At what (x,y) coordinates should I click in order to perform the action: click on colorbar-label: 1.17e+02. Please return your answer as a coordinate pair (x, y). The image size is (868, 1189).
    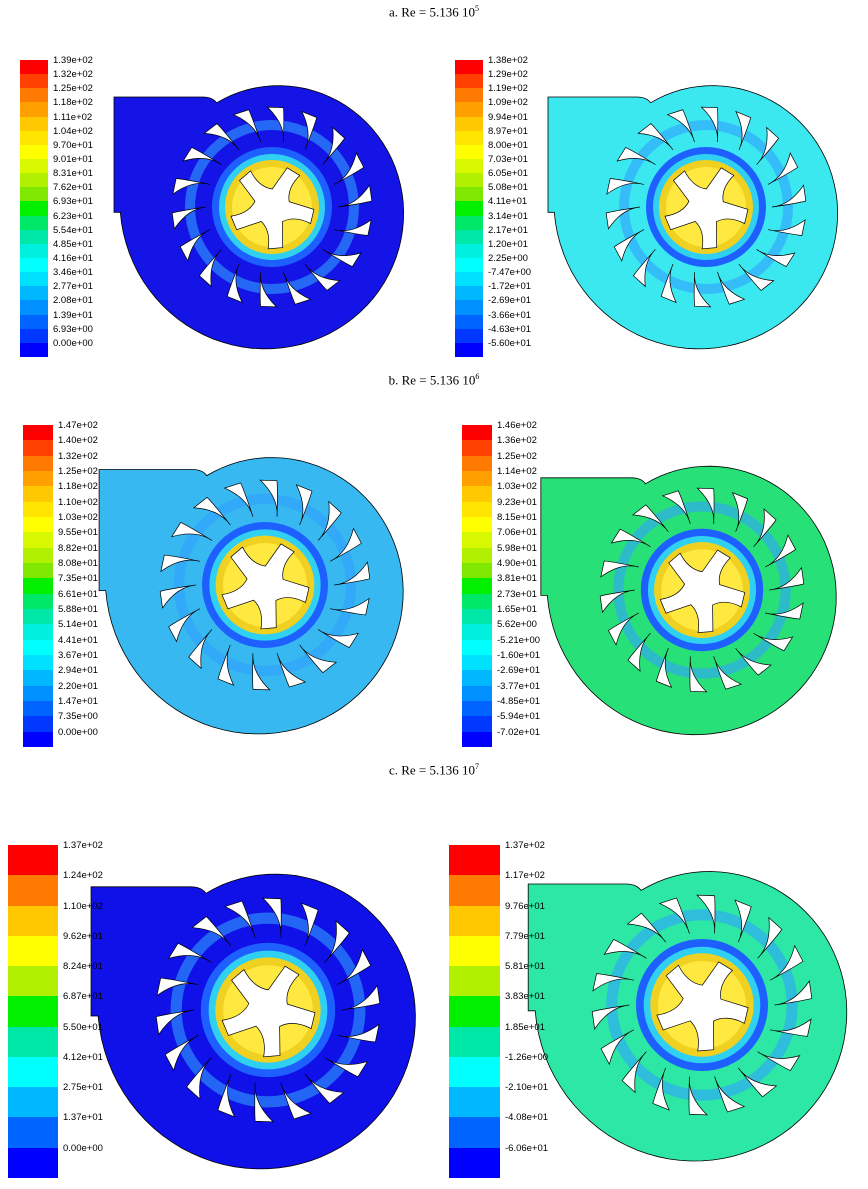
    Looking at the image, I should click on (525, 876).